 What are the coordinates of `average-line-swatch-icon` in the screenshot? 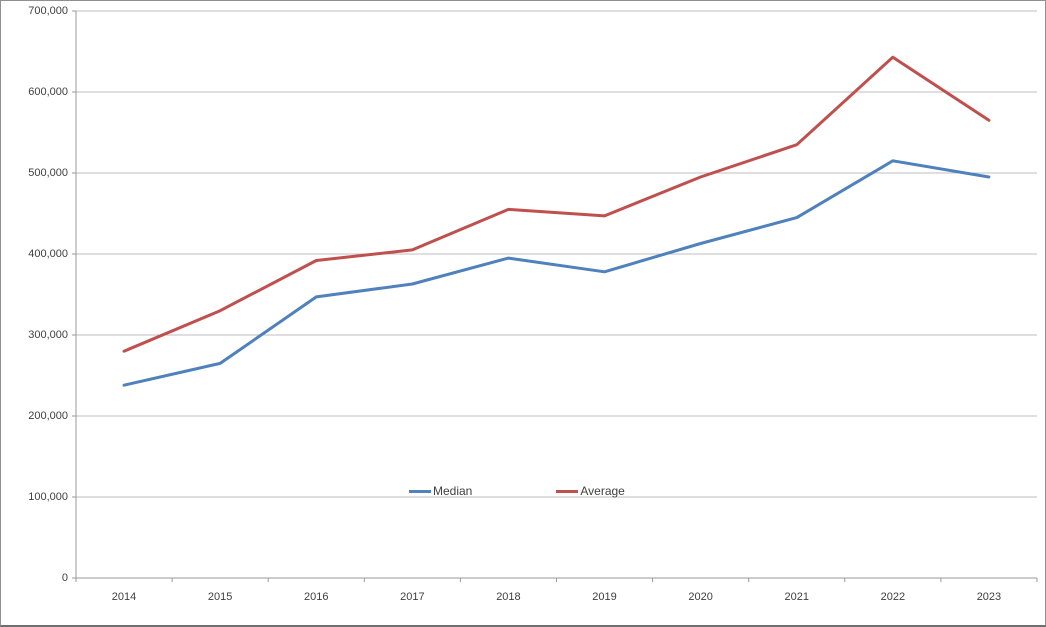 It's located at (567, 491).